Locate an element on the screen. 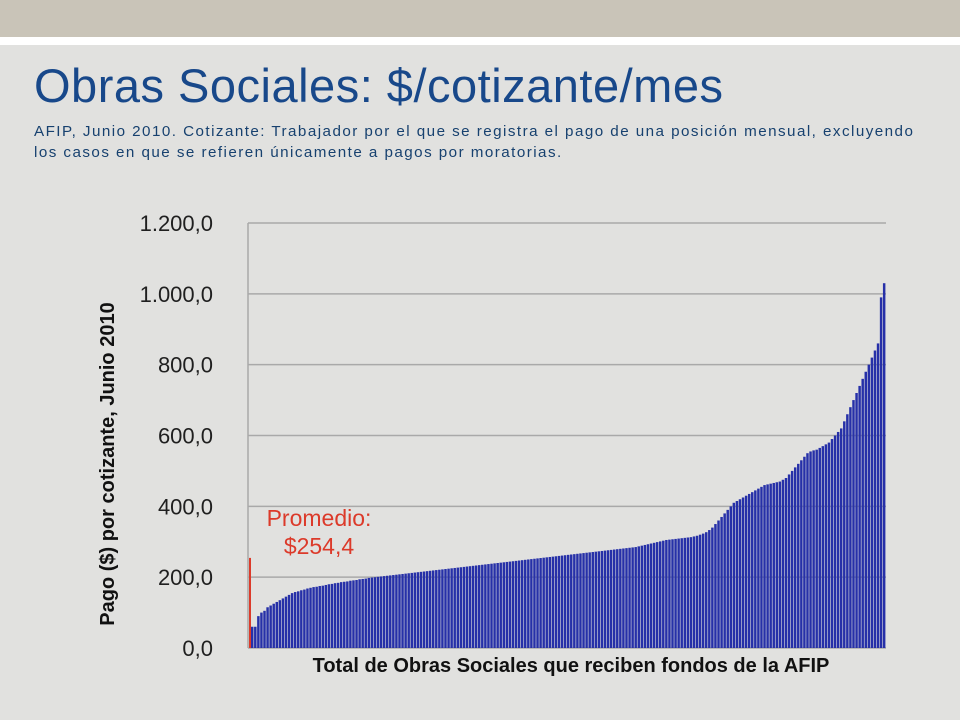  y-axis-title: Pago ($) por cotizante, Junio 2010 is located at coordinates (108, 463).